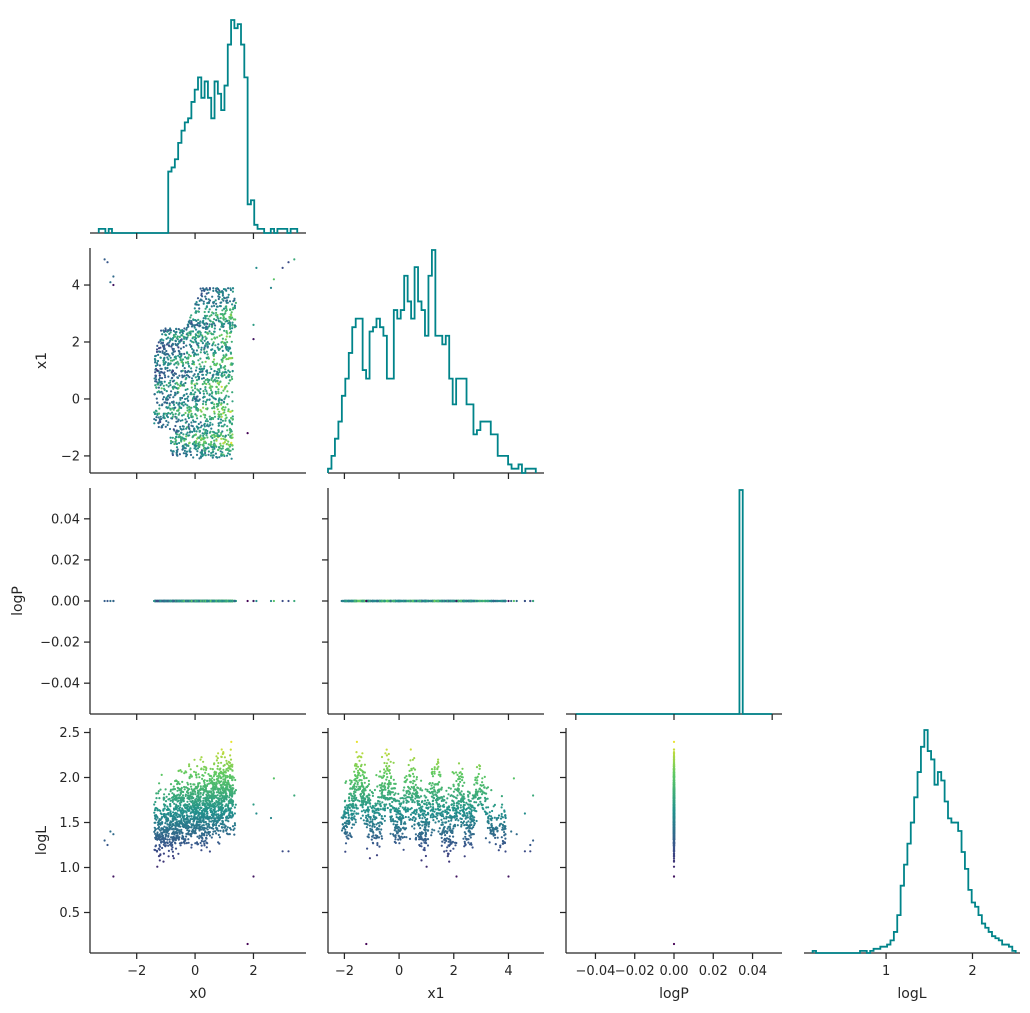 This screenshot has height=1013, width=1030. Describe the element at coordinates (199, 601) in the screenshot. I see `scatter-points` at that location.